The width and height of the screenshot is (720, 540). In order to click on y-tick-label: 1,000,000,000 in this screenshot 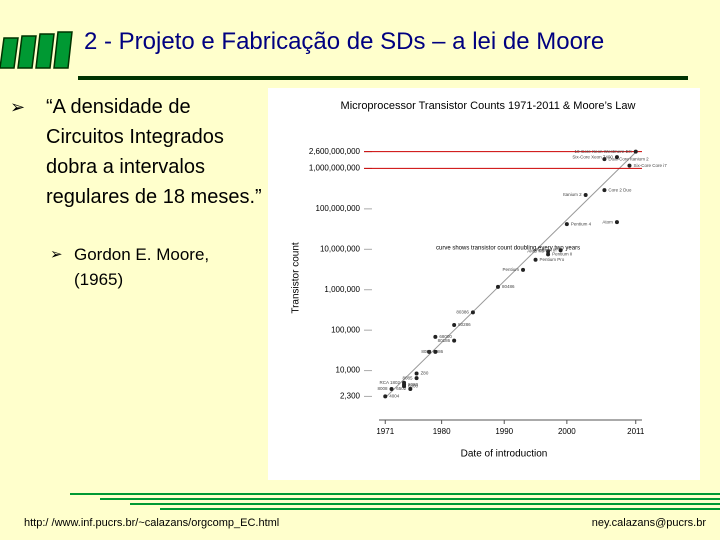, I will do `click(335, 168)`.